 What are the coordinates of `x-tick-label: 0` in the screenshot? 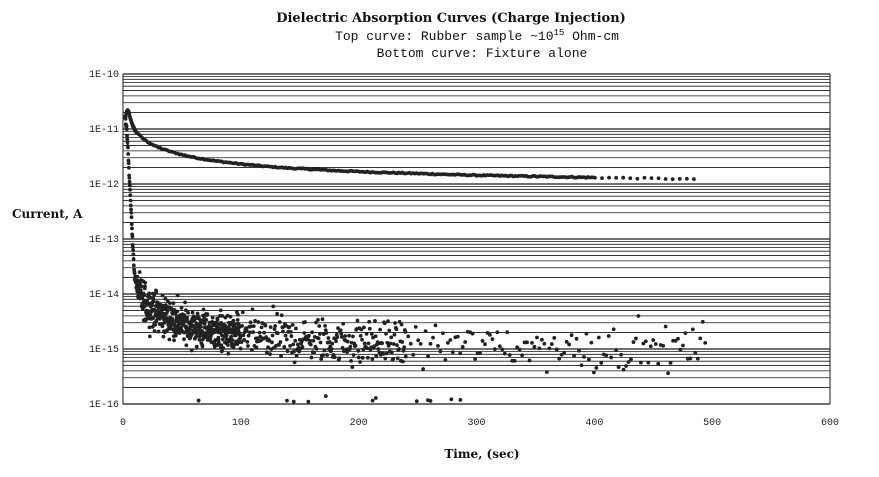 It's located at (123, 423).